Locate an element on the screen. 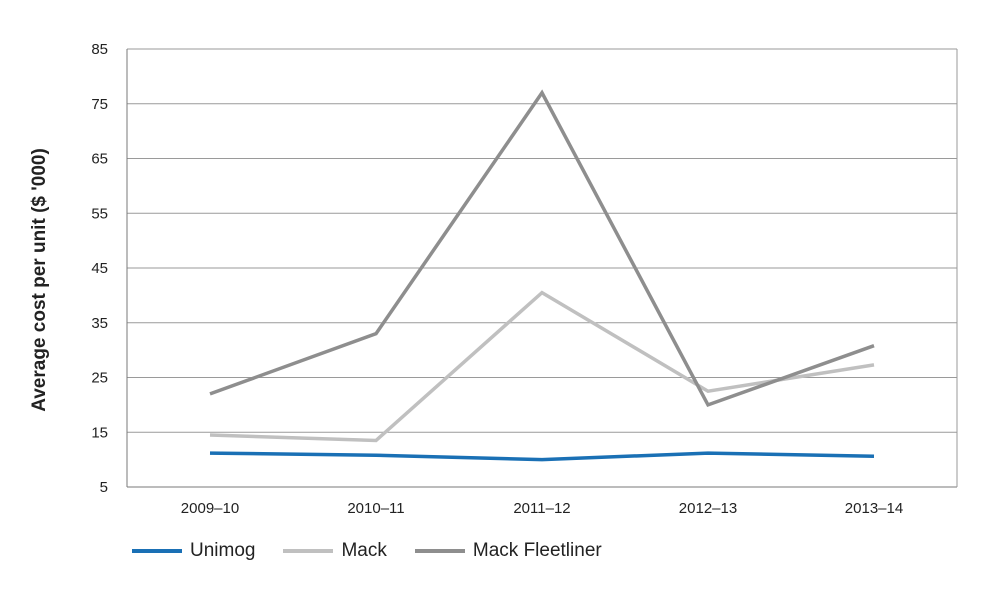 The height and width of the screenshot is (590, 986). x-tick-label: 2013–14 is located at coordinates (874, 508).